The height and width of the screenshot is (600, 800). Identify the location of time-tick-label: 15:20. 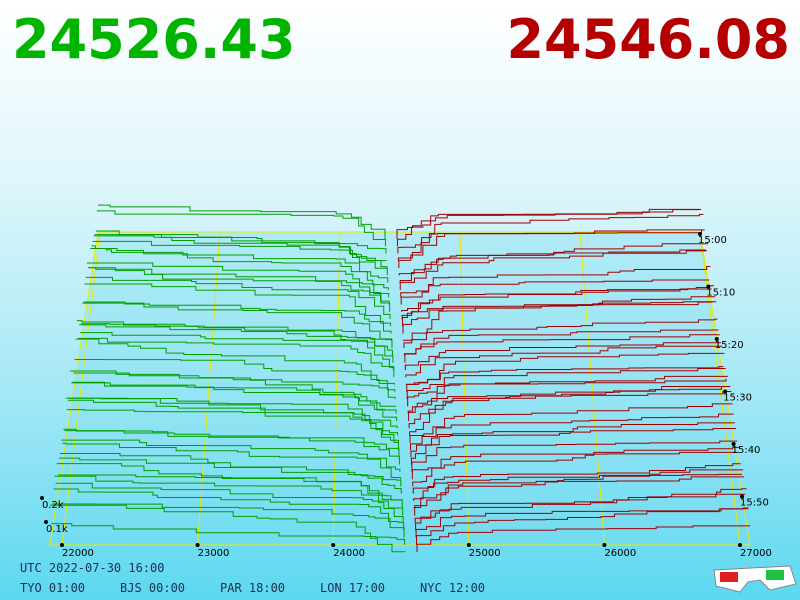
(729, 345).